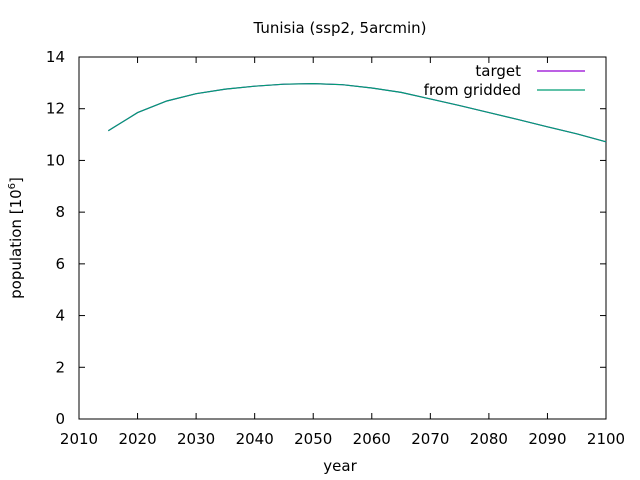  What do you see at coordinates (16, 180) in the screenshot?
I see `y-axis-label-close: ]` at bounding box center [16, 180].